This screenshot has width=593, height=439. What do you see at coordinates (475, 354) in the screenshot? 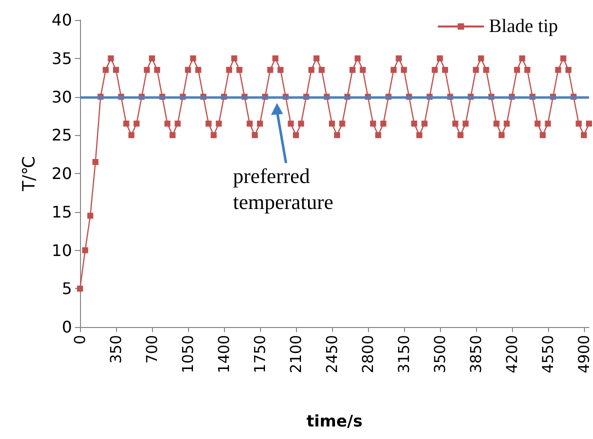
I see `x-tick-label: 3850` at bounding box center [475, 354].